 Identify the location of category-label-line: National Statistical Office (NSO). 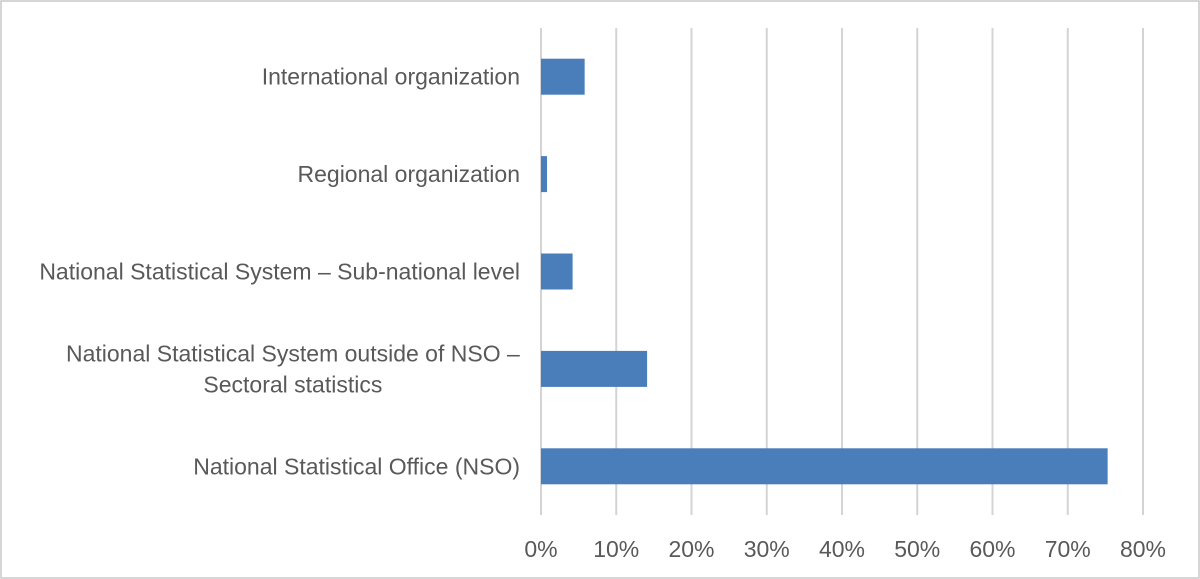
(356, 466).